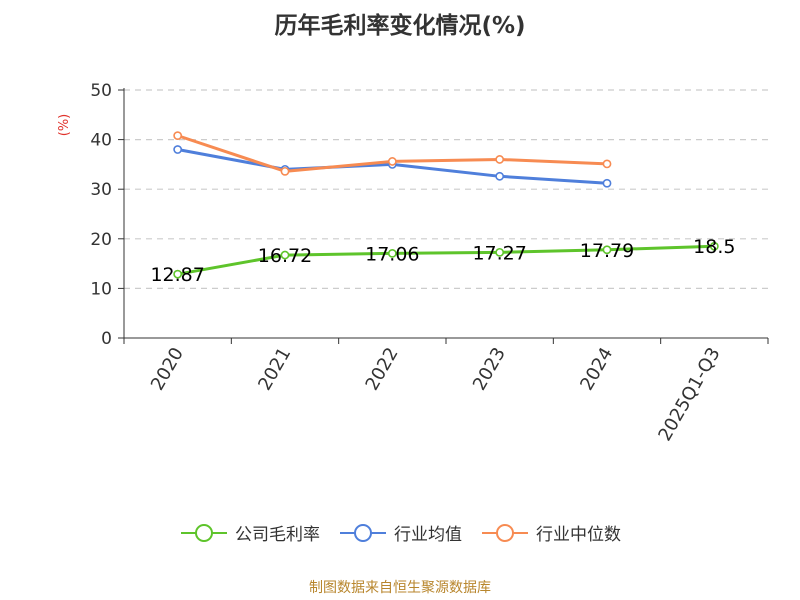  What do you see at coordinates (446, 260) in the screenshot?
I see `series-line` at bounding box center [446, 260].